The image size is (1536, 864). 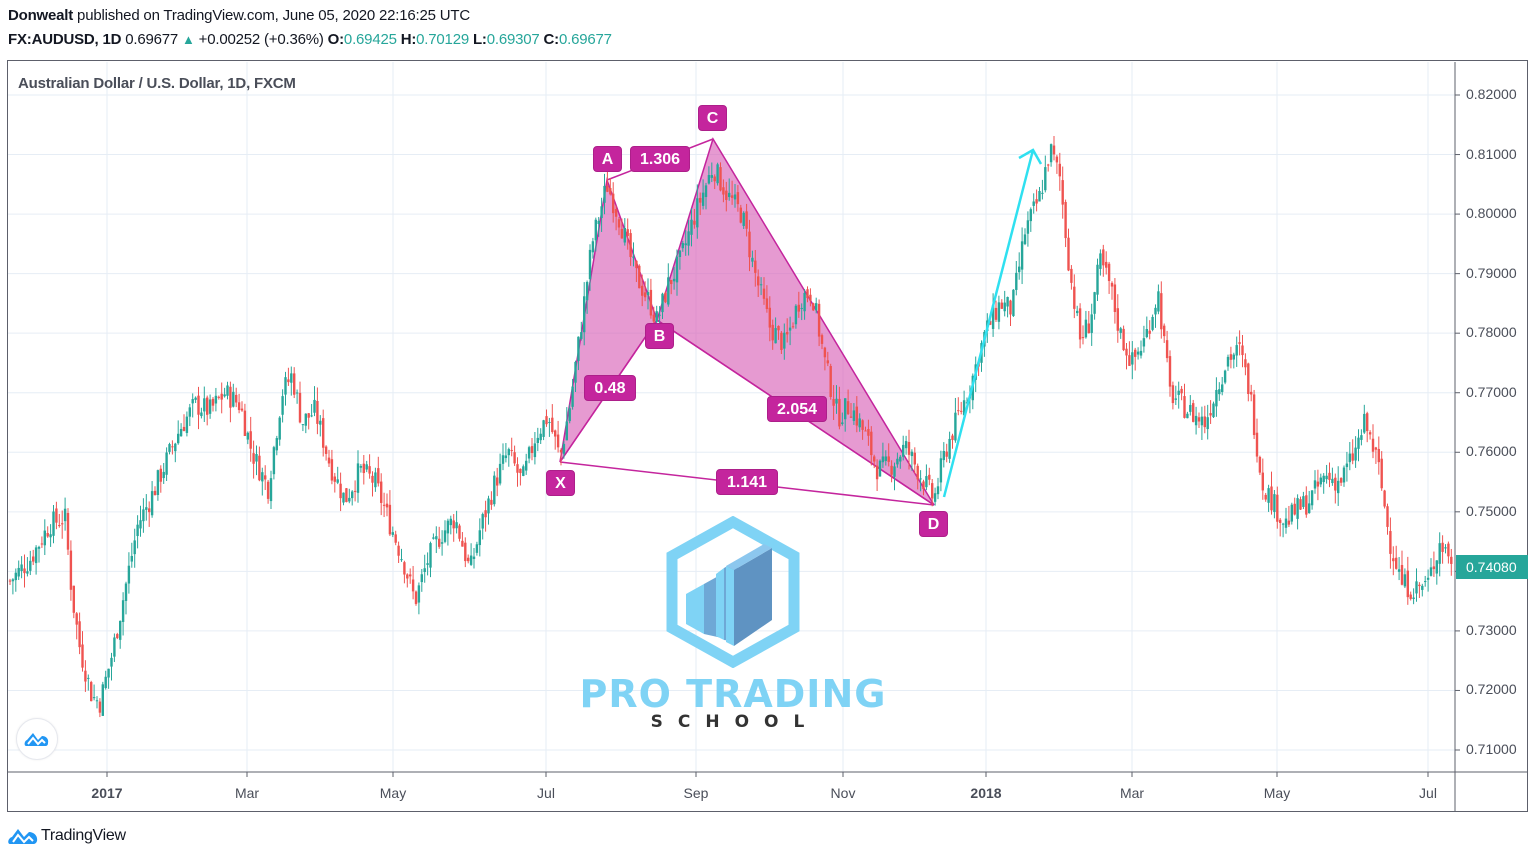 I want to click on price-tick-label: 0.75000, so click(x=1491, y=510).